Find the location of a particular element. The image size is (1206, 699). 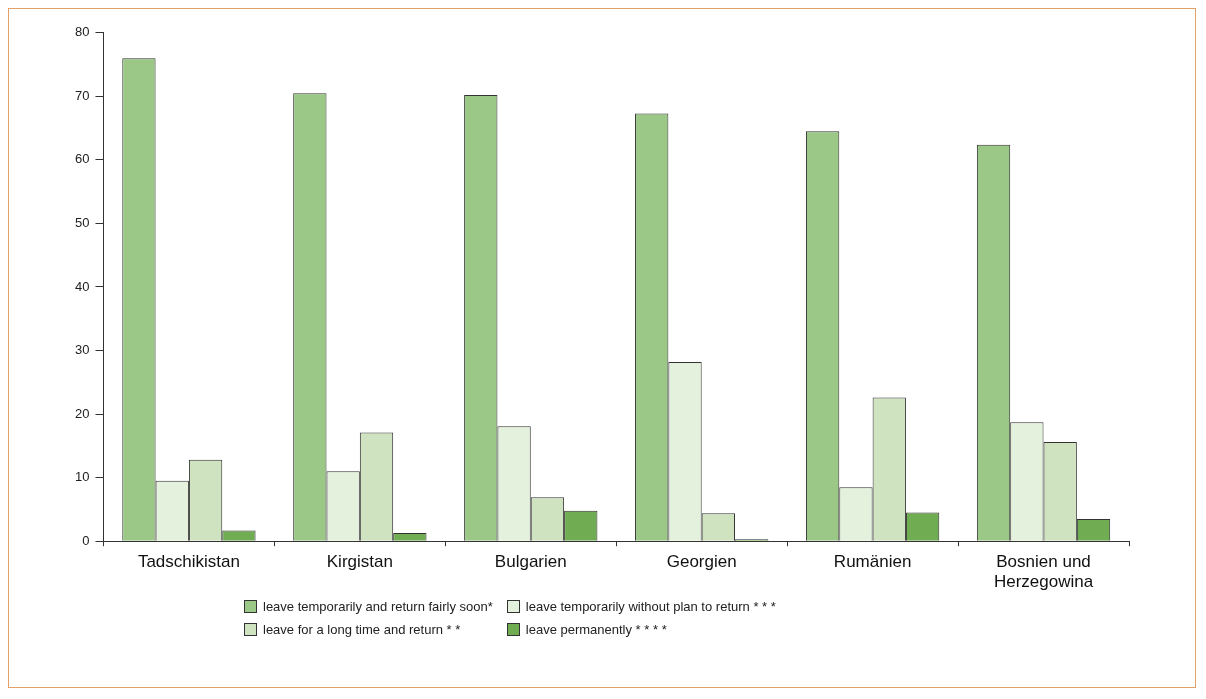

legend-label: leave for a long time and return * * is located at coordinates (362, 629).